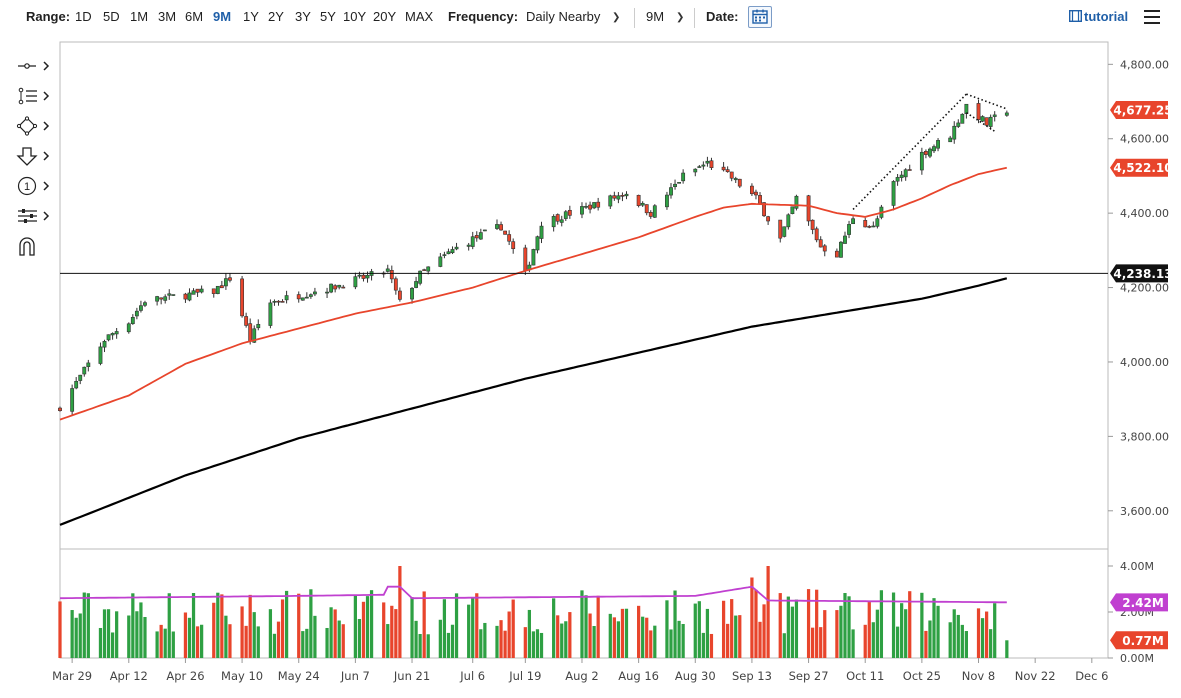 This screenshot has width=1181, height=698. What do you see at coordinates (1098, 16) in the screenshot?
I see `tutorial-link: tutorial` at bounding box center [1098, 16].